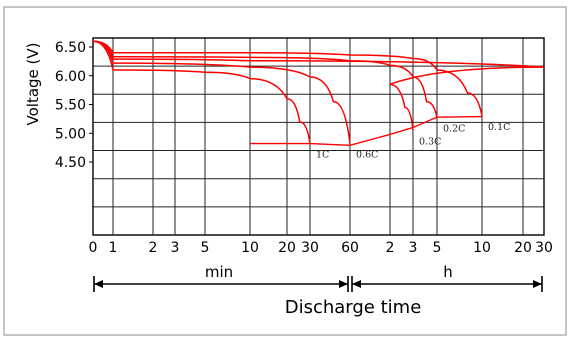  I want to click on curve-label: 0.2C, so click(454, 129).